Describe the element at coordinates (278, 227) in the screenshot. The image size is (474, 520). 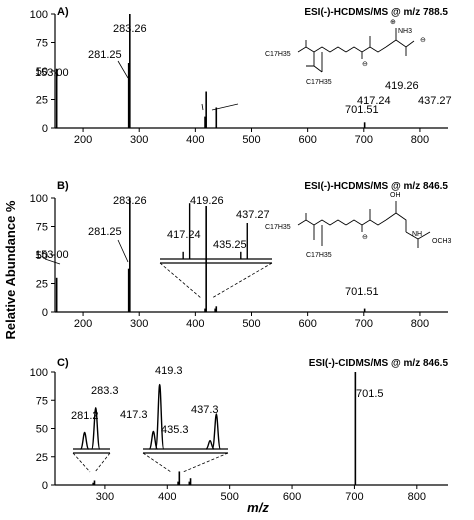
I see `pps-chain-1: C17H35` at that location.